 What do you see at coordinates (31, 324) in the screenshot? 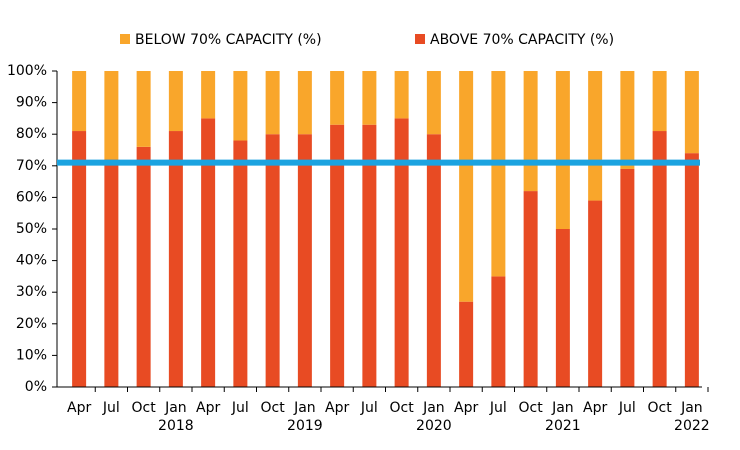
I see `y-tick-label: 20%` at bounding box center [31, 324].